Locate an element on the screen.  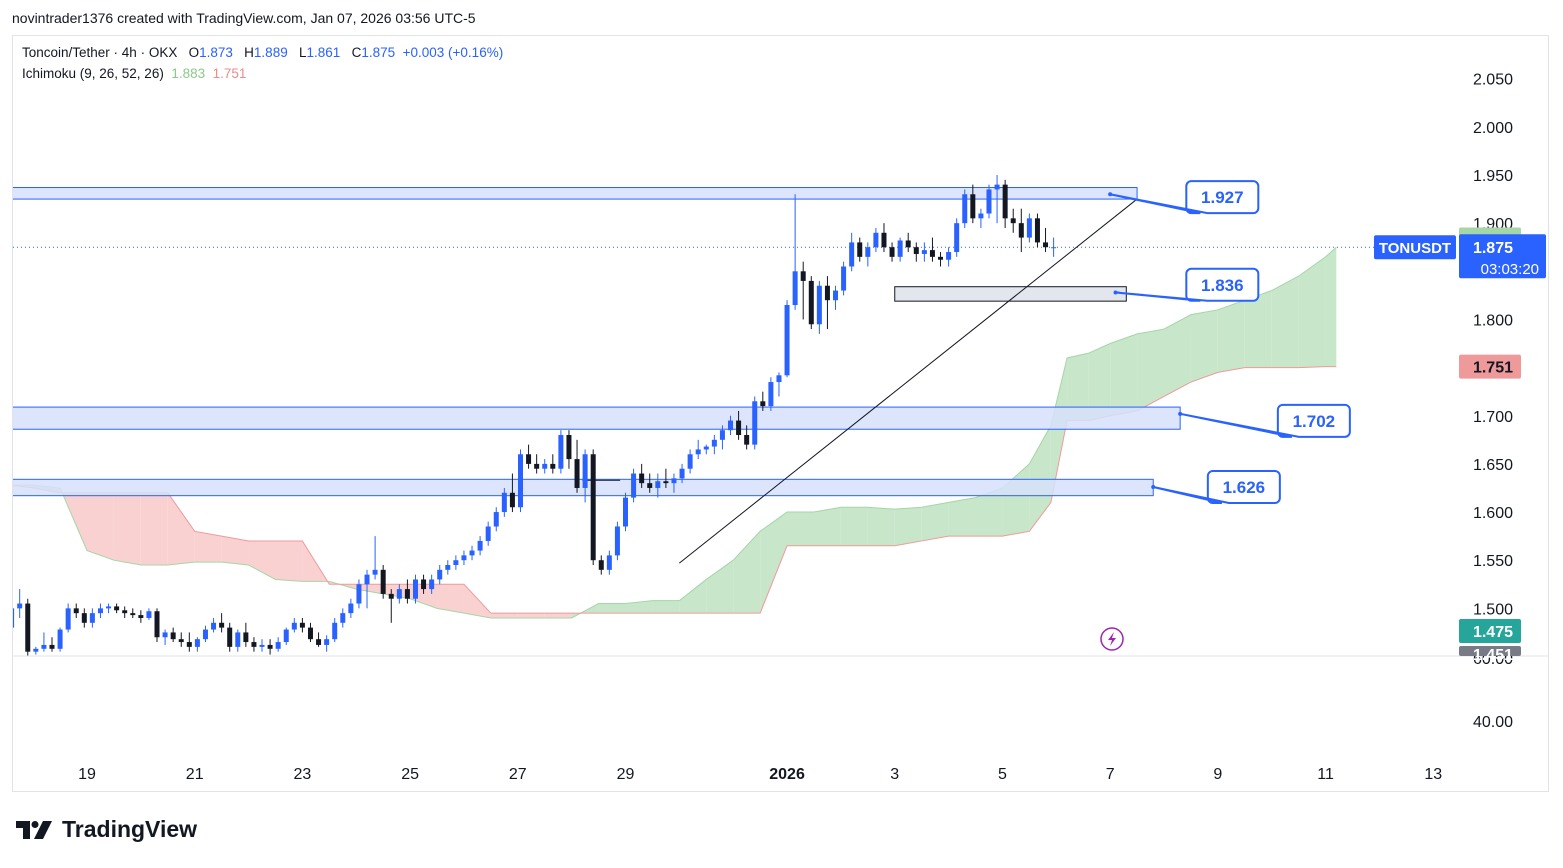
callout-label: 1.927 is located at coordinates (1222, 197).